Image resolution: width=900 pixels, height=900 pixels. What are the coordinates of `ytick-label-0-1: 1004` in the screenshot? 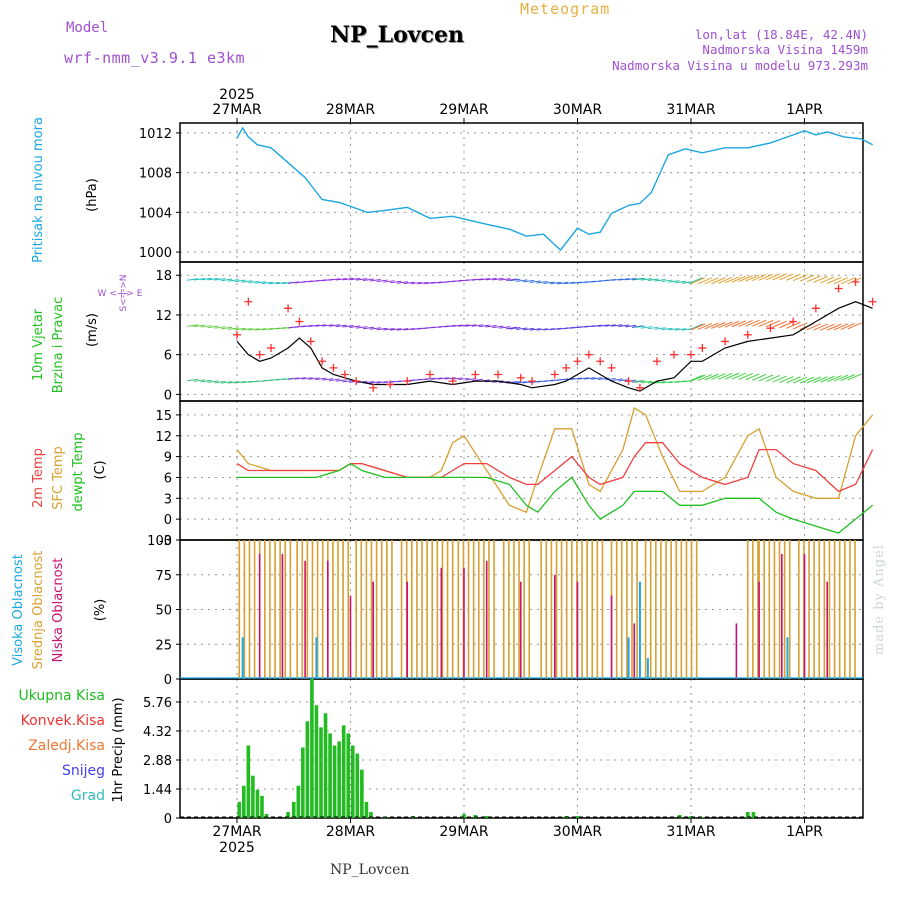 It's located at (155, 213).